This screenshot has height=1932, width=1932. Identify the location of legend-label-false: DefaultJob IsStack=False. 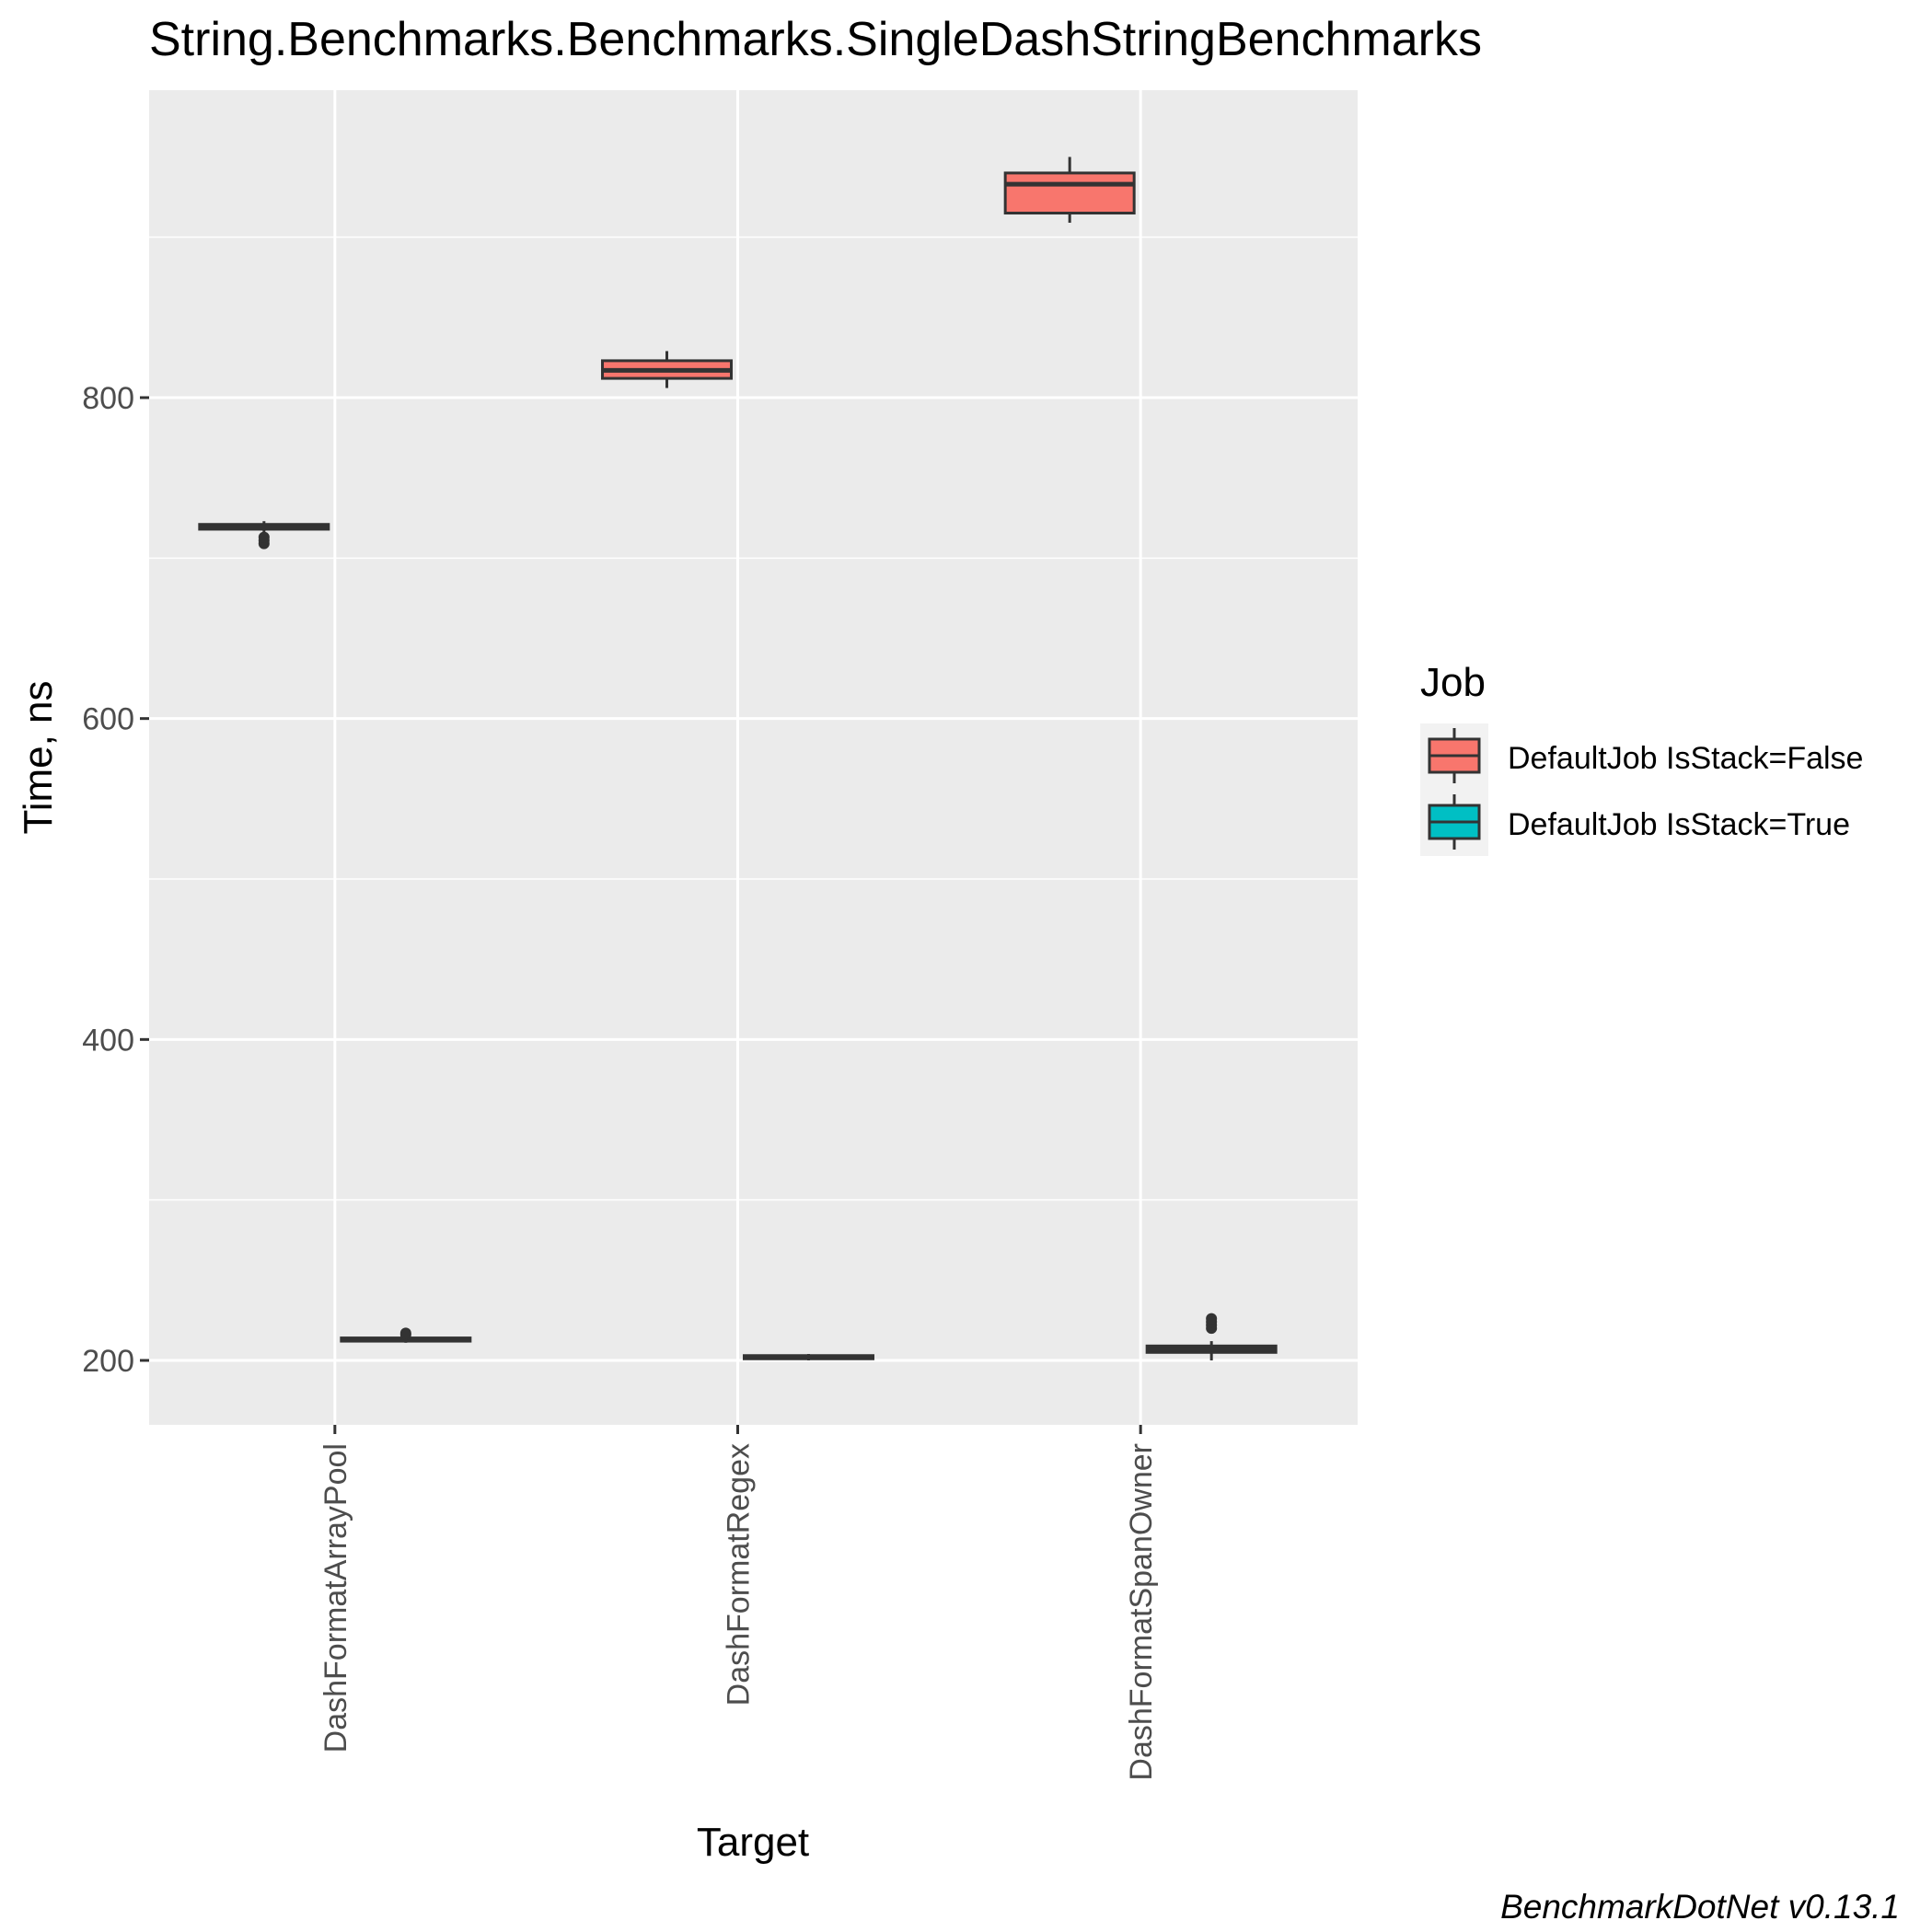
(1686, 758).